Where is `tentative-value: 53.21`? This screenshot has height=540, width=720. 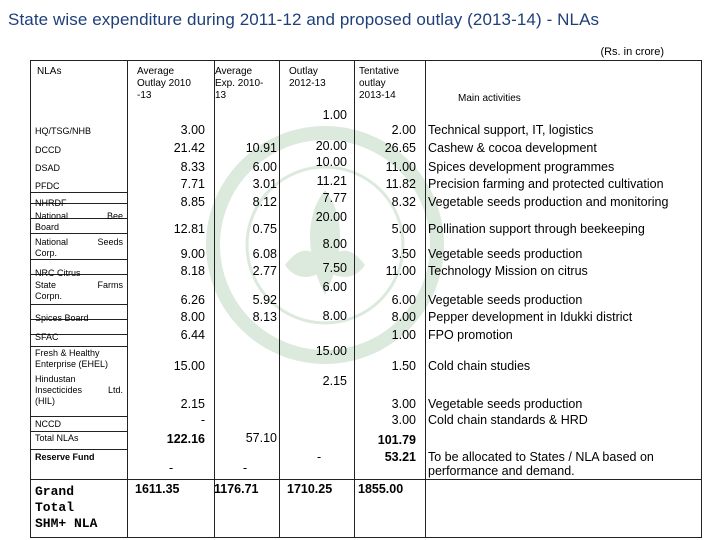 tentative-value: 53.21 is located at coordinates (400, 457).